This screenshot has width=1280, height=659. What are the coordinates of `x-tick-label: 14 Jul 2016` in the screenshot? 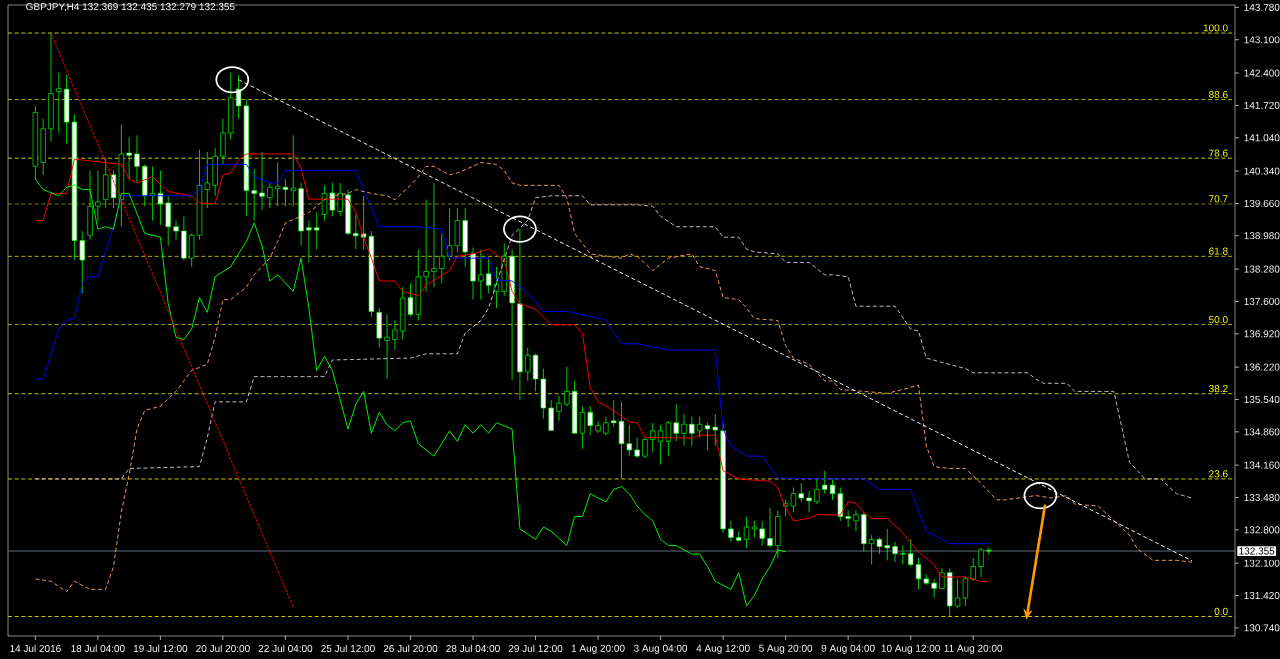 It's located at (35, 648).